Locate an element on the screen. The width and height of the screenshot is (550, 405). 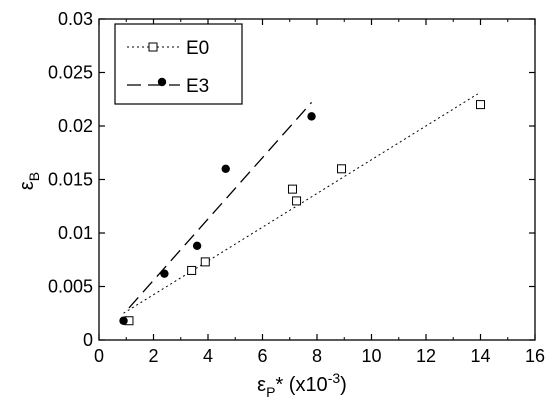
x-axis-title-main: ε is located at coordinates (261, 385).